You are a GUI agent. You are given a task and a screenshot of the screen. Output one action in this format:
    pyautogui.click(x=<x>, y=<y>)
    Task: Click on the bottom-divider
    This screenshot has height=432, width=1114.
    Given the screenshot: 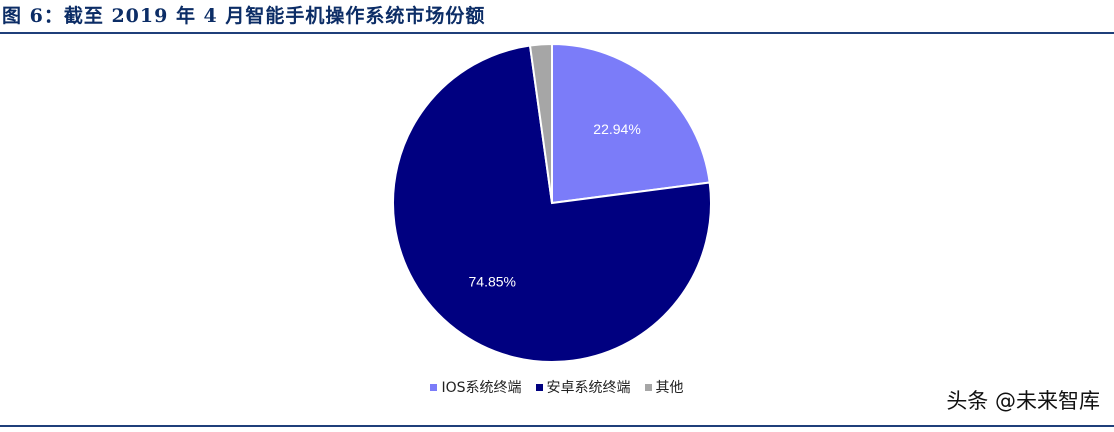 What is the action you would take?
    pyautogui.click(x=557, y=426)
    